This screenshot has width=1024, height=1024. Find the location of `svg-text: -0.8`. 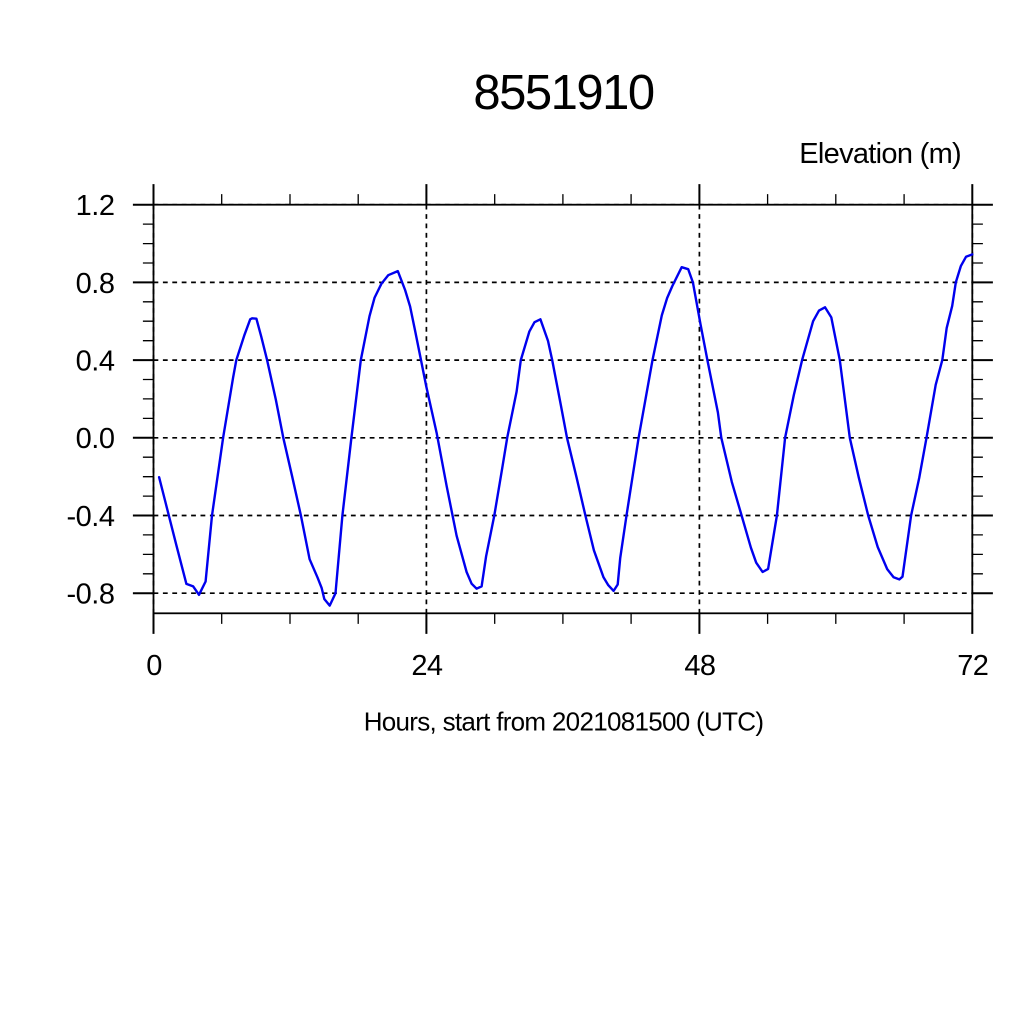

svg-text: -0.8 is located at coordinates (91, 595).